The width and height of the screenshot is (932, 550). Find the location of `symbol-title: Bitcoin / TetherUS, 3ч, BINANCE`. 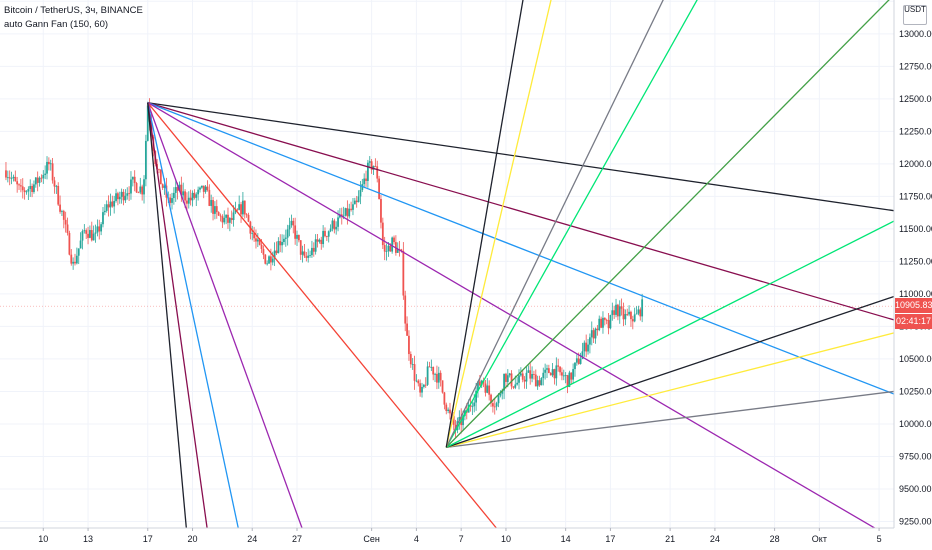

symbol-title: Bitcoin / TetherUS, 3ч, BINANCE is located at coordinates (73, 10).